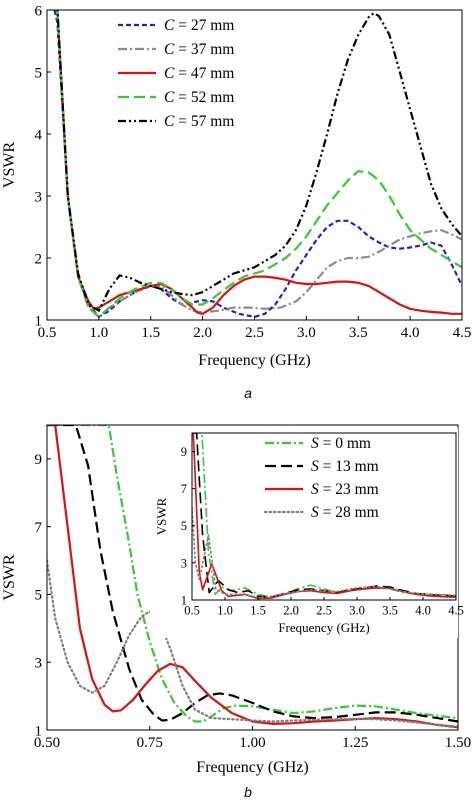  Describe the element at coordinates (184, 489) in the screenshot. I see `inset-y-tick-label: 7` at that location.